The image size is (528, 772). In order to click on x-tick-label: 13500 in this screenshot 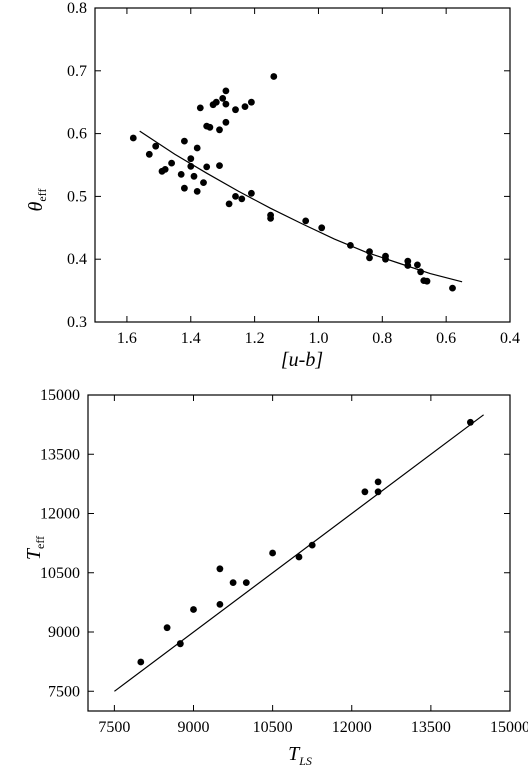, I will do `click(431, 727)`.